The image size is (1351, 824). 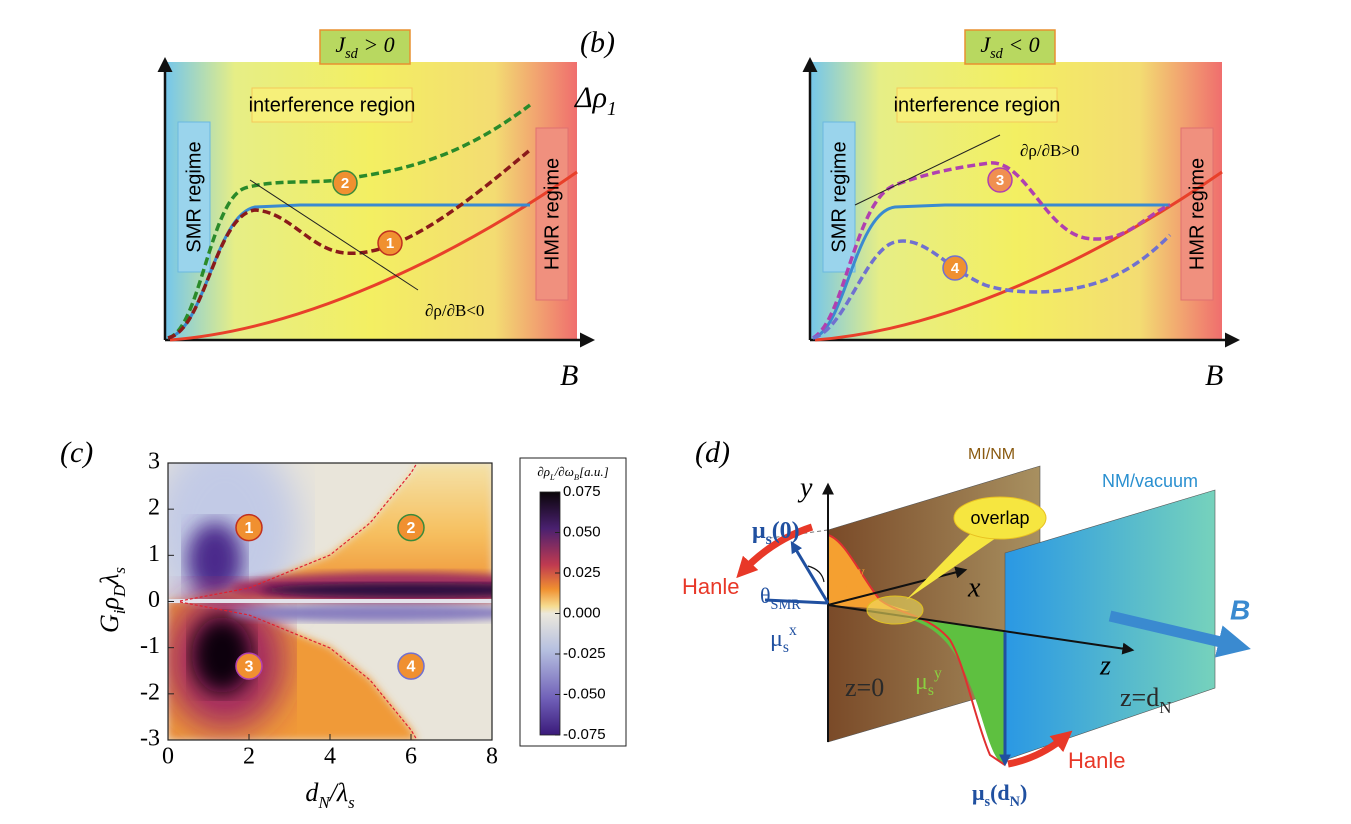 What do you see at coordinates (1240, 609) in the screenshot?
I see `field-label: B` at bounding box center [1240, 609].